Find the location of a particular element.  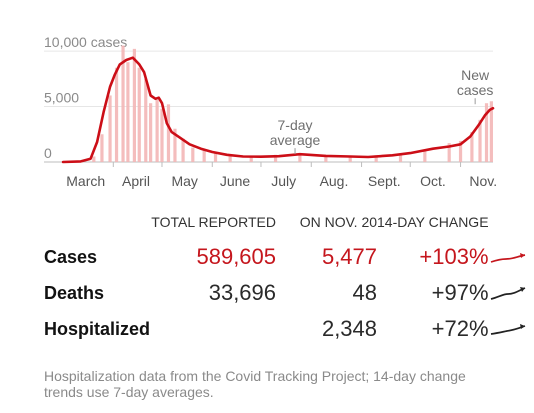

row-label: Deaths is located at coordinates (74, 292).